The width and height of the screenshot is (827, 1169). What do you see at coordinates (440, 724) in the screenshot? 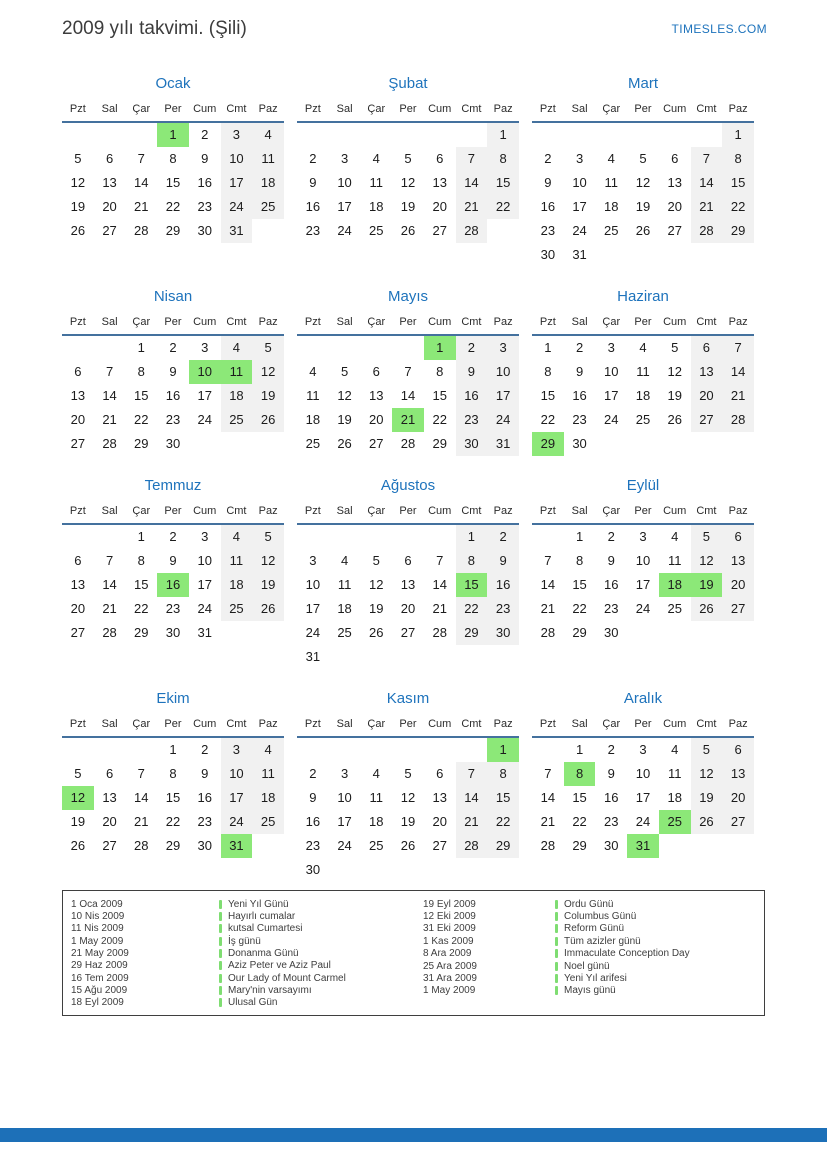
I see `weekday-label: Cum` at bounding box center [440, 724].